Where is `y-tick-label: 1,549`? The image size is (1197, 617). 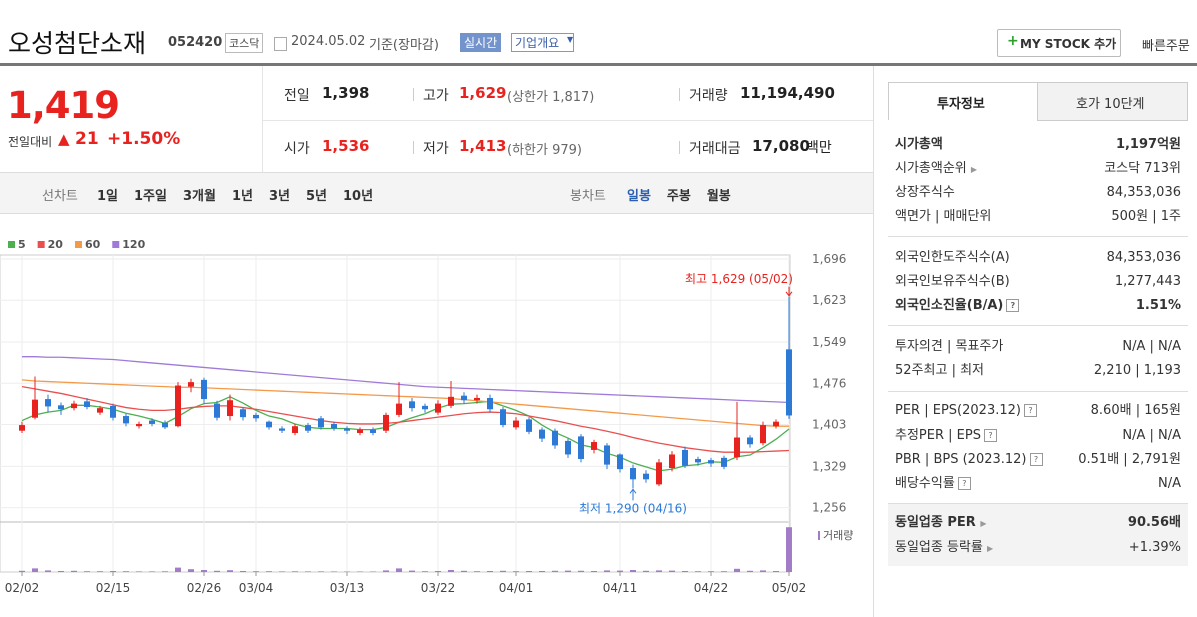 y-tick-label: 1,549 is located at coordinates (829, 342).